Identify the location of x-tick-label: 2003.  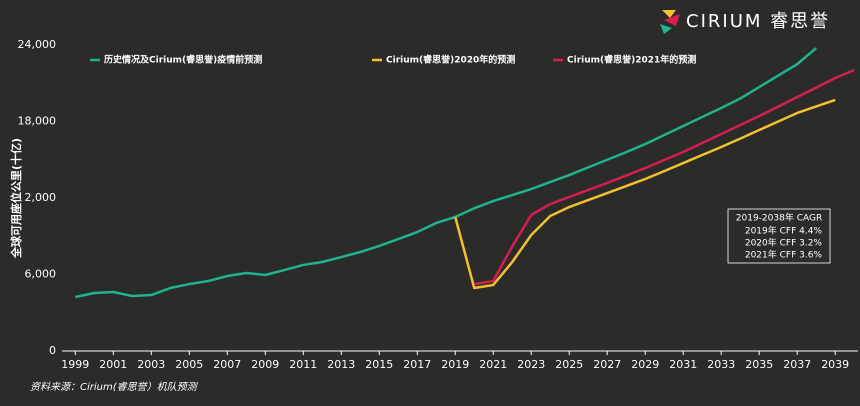
(151, 364).